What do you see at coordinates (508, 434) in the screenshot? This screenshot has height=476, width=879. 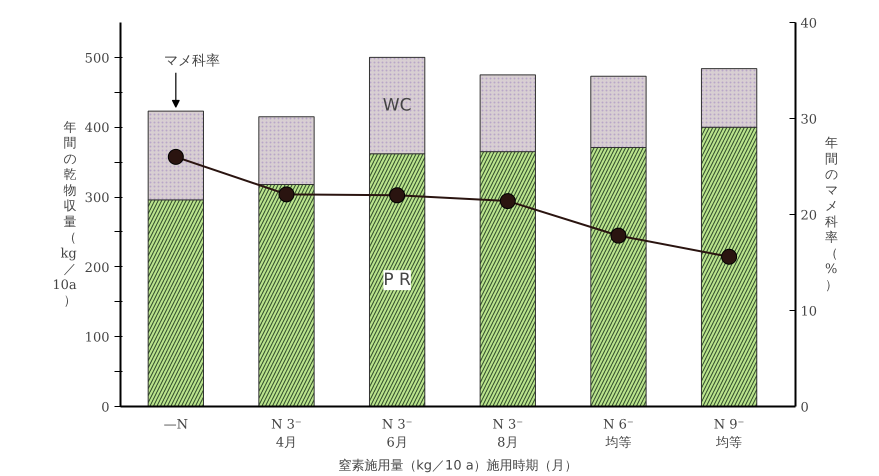 I see `x-tick-label: N 3⁻ 8月` at bounding box center [508, 434].